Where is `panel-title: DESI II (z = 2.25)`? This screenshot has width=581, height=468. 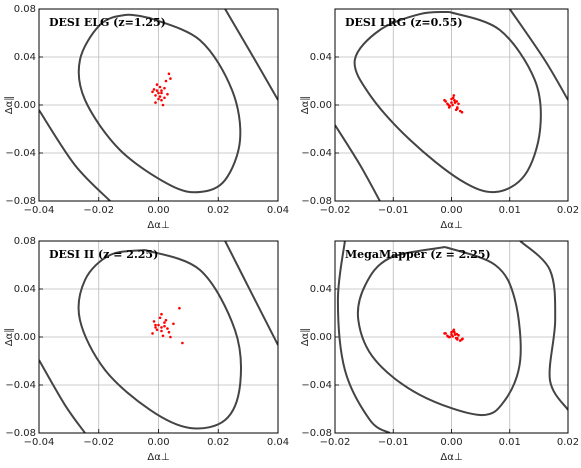
panel-title: DESI II (z = 2.25) is located at coordinates (103, 254).